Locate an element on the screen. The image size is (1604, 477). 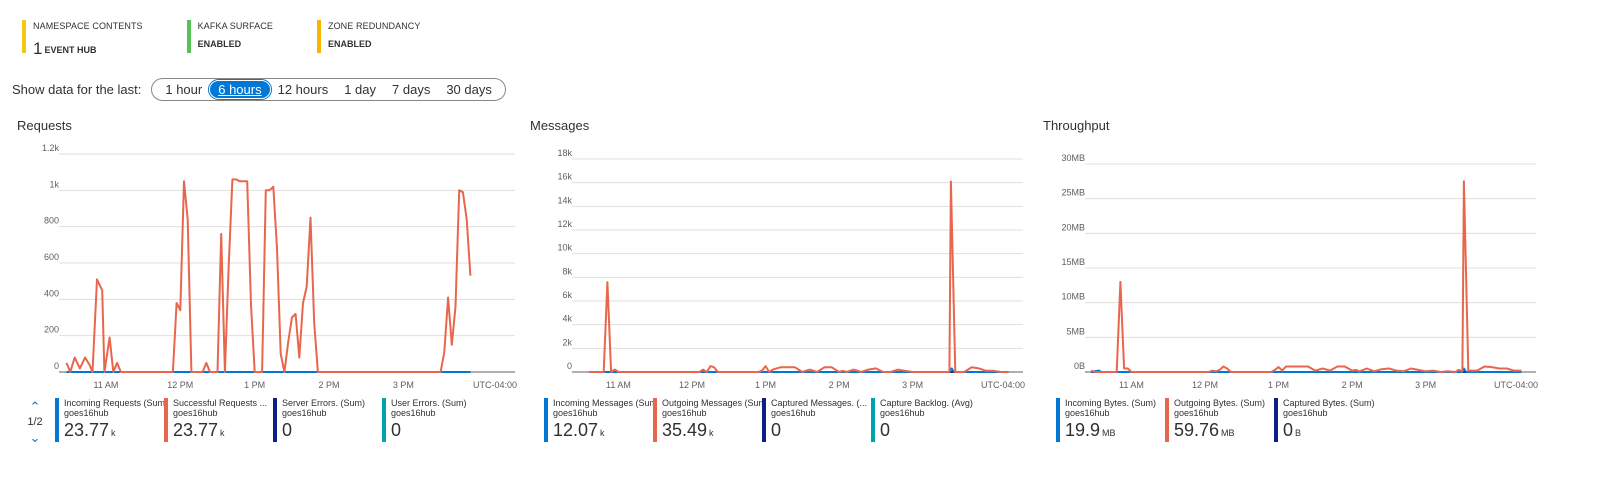
legend-item: Incoming Requests (Sum) goes16hub 23.77 k is located at coordinates (109, 420).